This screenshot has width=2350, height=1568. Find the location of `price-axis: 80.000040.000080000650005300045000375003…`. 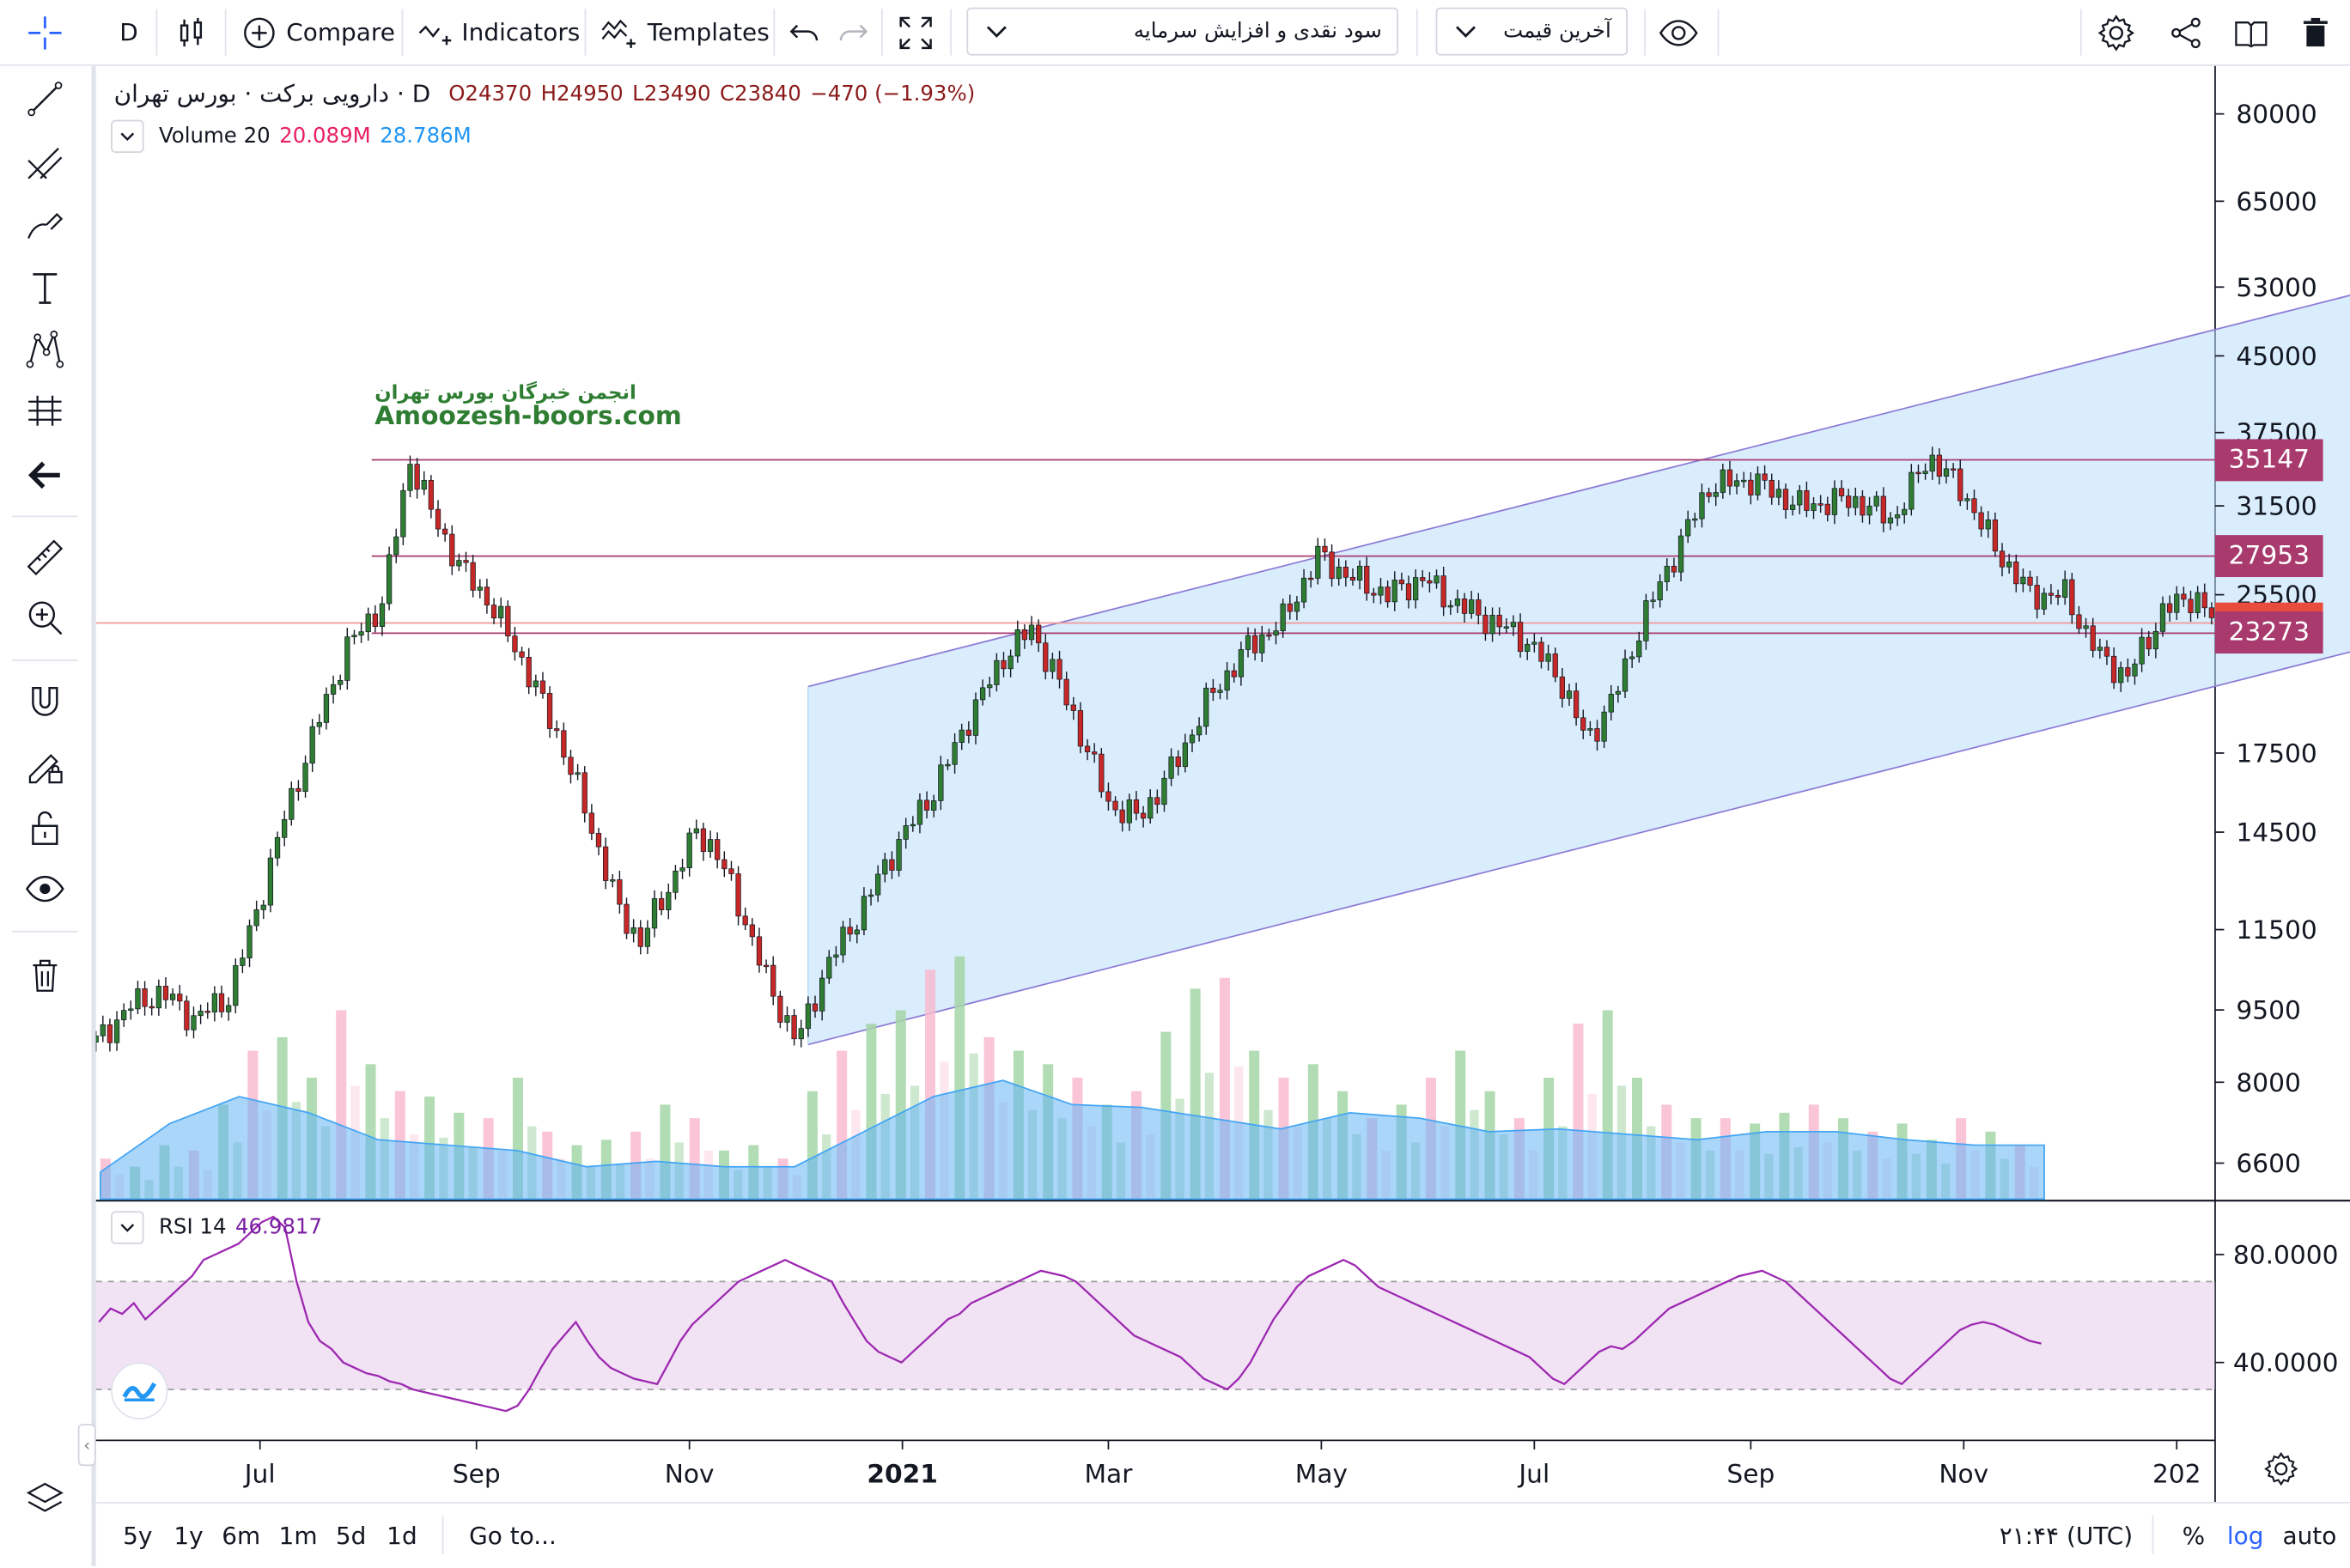

price-axis: 80.000040.000080000650005300045000375003… is located at coordinates (2276, 738).